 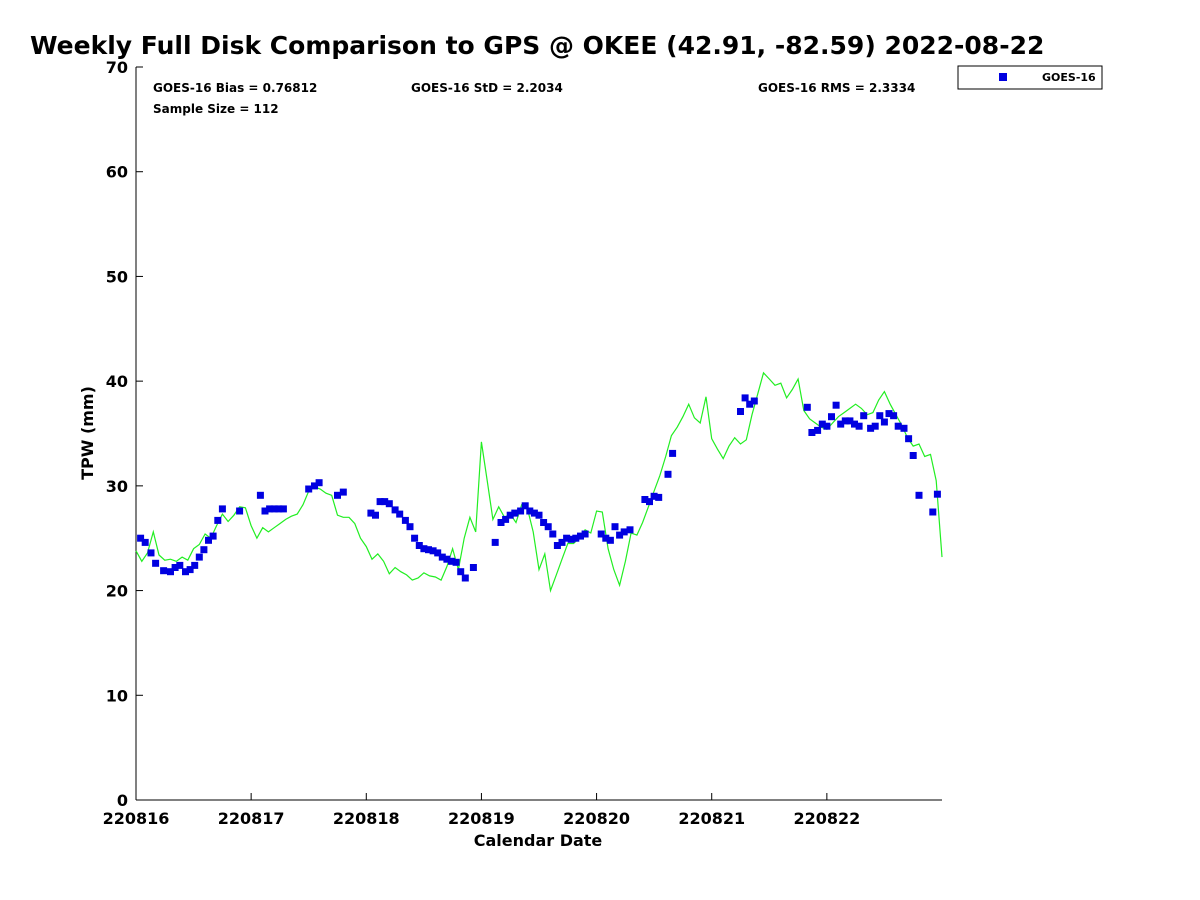 What do you see at coordinates (1003, 77) in the screenshot?
I see `legend-marker` at bounding box center [1003, 77].